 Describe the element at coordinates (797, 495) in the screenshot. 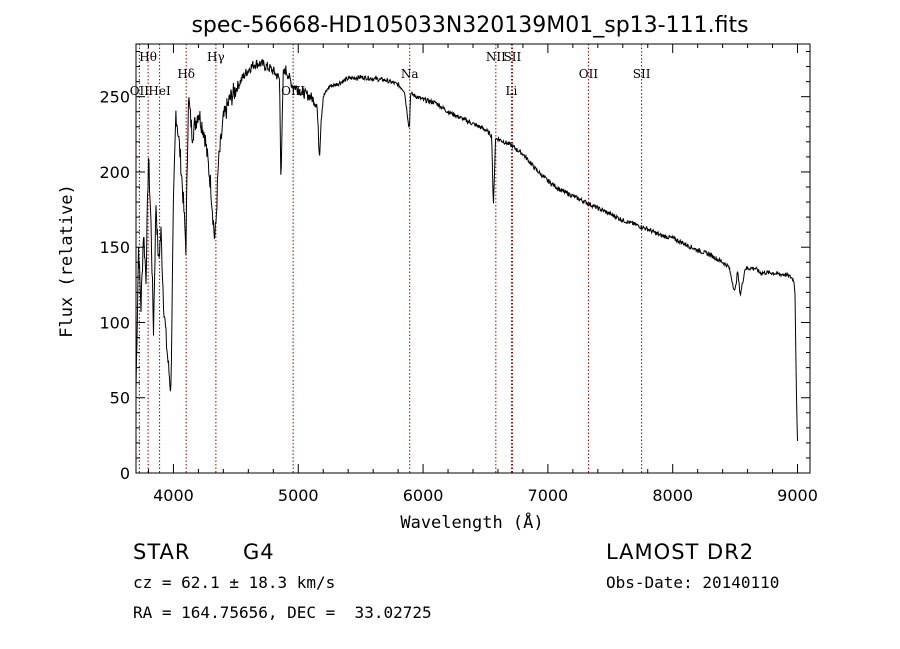

I see `x-tick-label: 9000` at that location.